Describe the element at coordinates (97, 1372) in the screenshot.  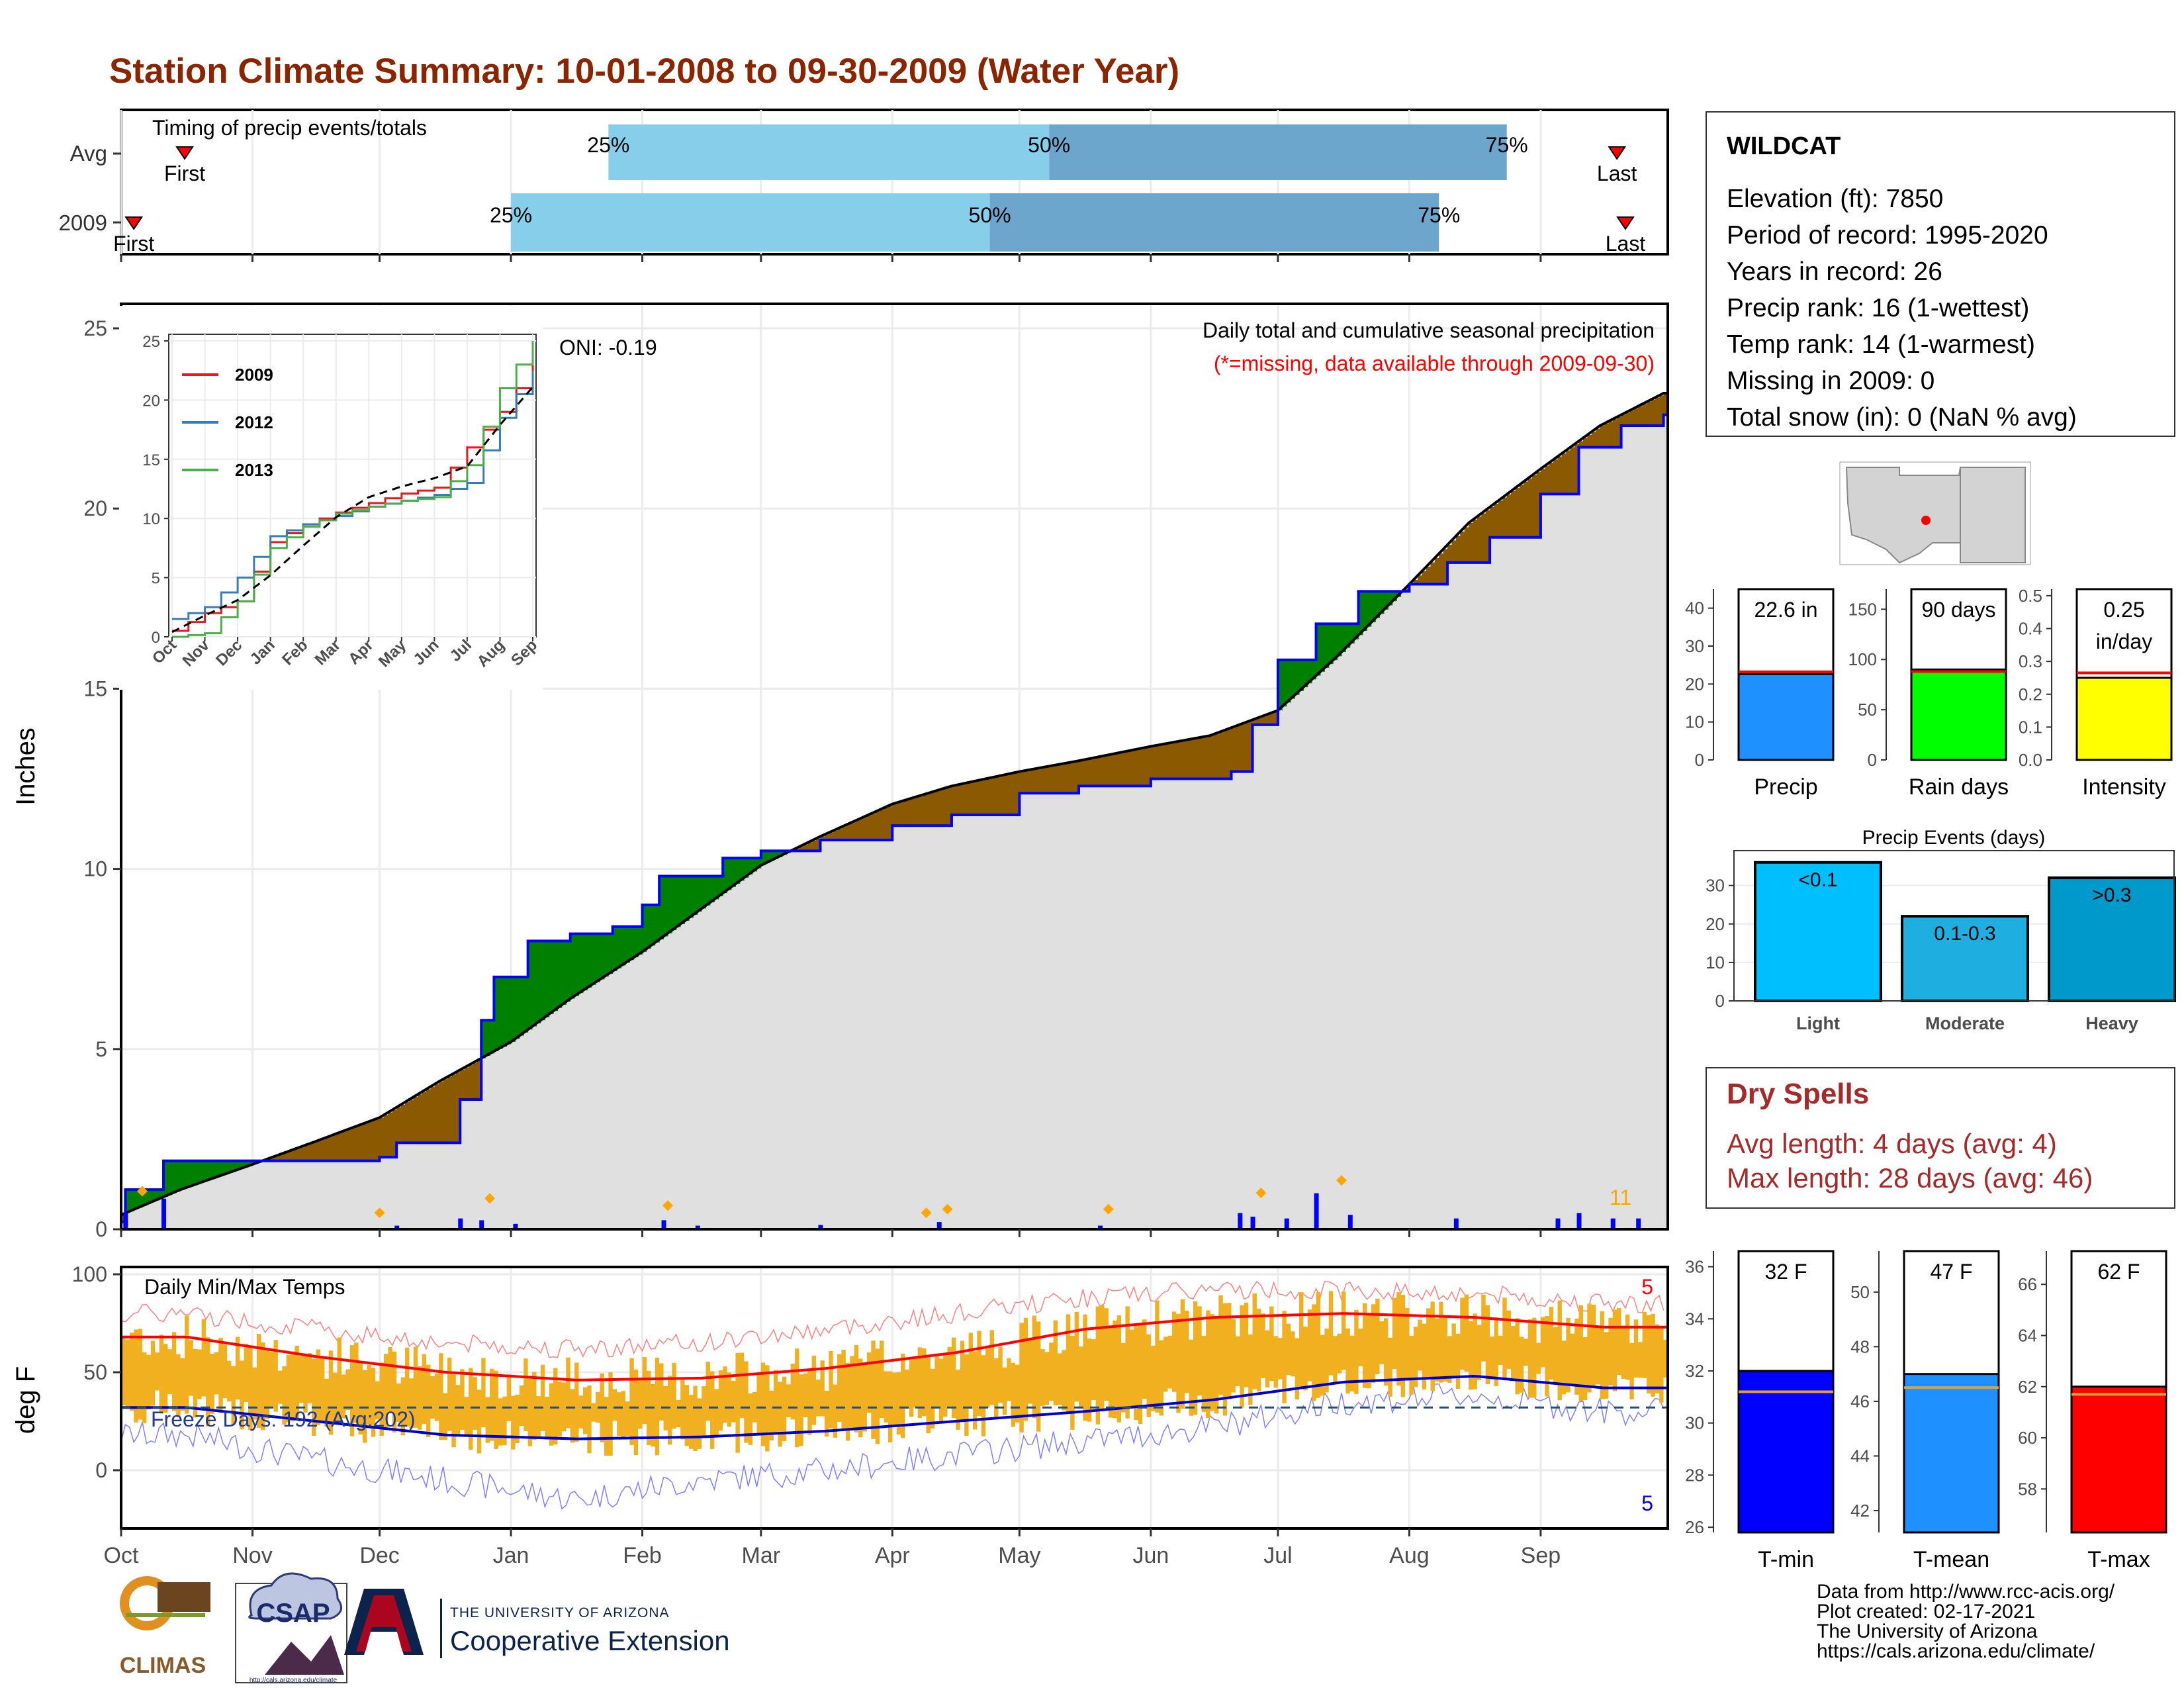
I see `temp-y-ticks: 0 50 100` at that location.